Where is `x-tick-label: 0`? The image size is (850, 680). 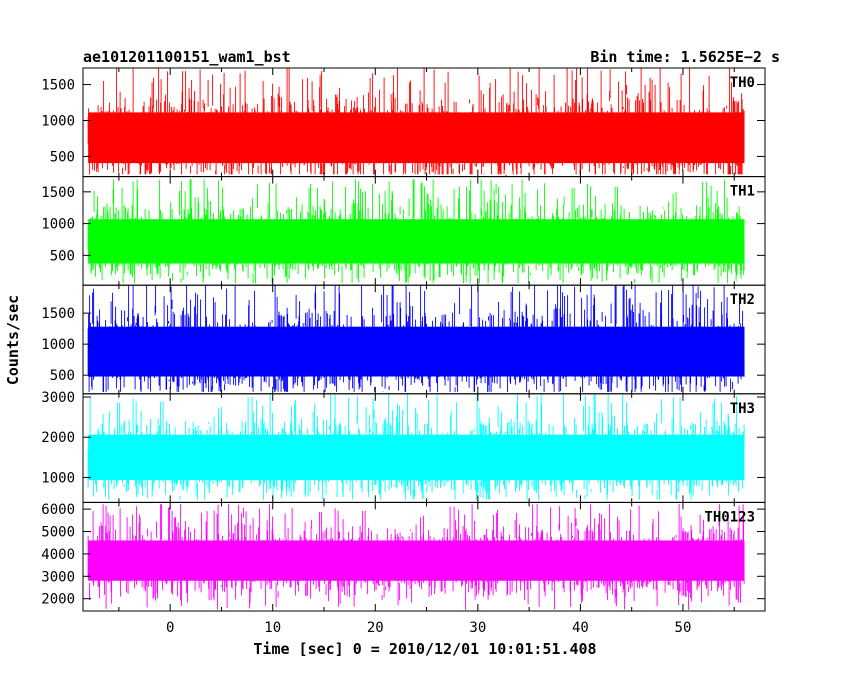
x-tick-label: 0 is located at coordinates (170, 628).